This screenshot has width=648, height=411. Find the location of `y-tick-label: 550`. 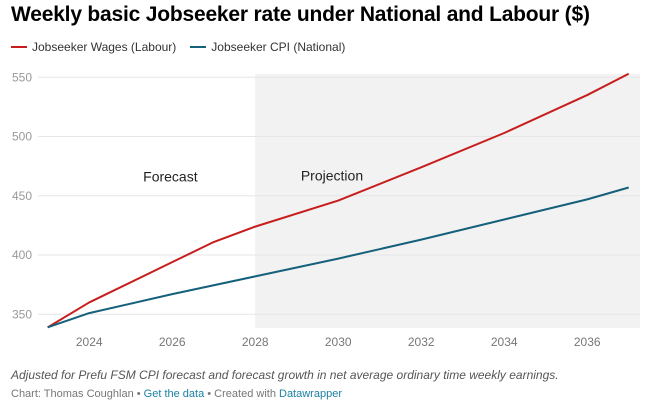

y-tick-label: 550 is located at coordinates (22, 77).